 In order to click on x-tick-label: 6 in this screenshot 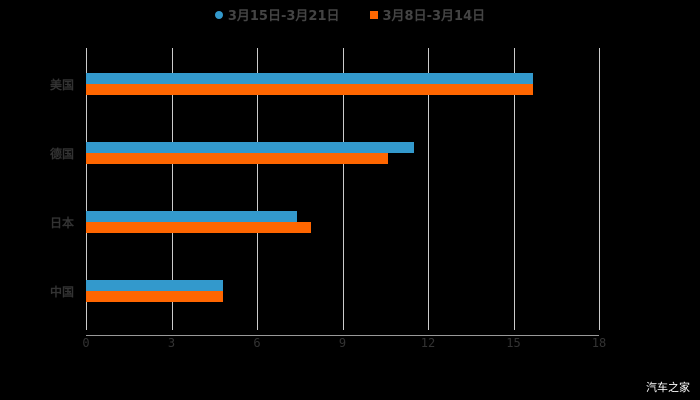, I will do `click(257, 343)`.